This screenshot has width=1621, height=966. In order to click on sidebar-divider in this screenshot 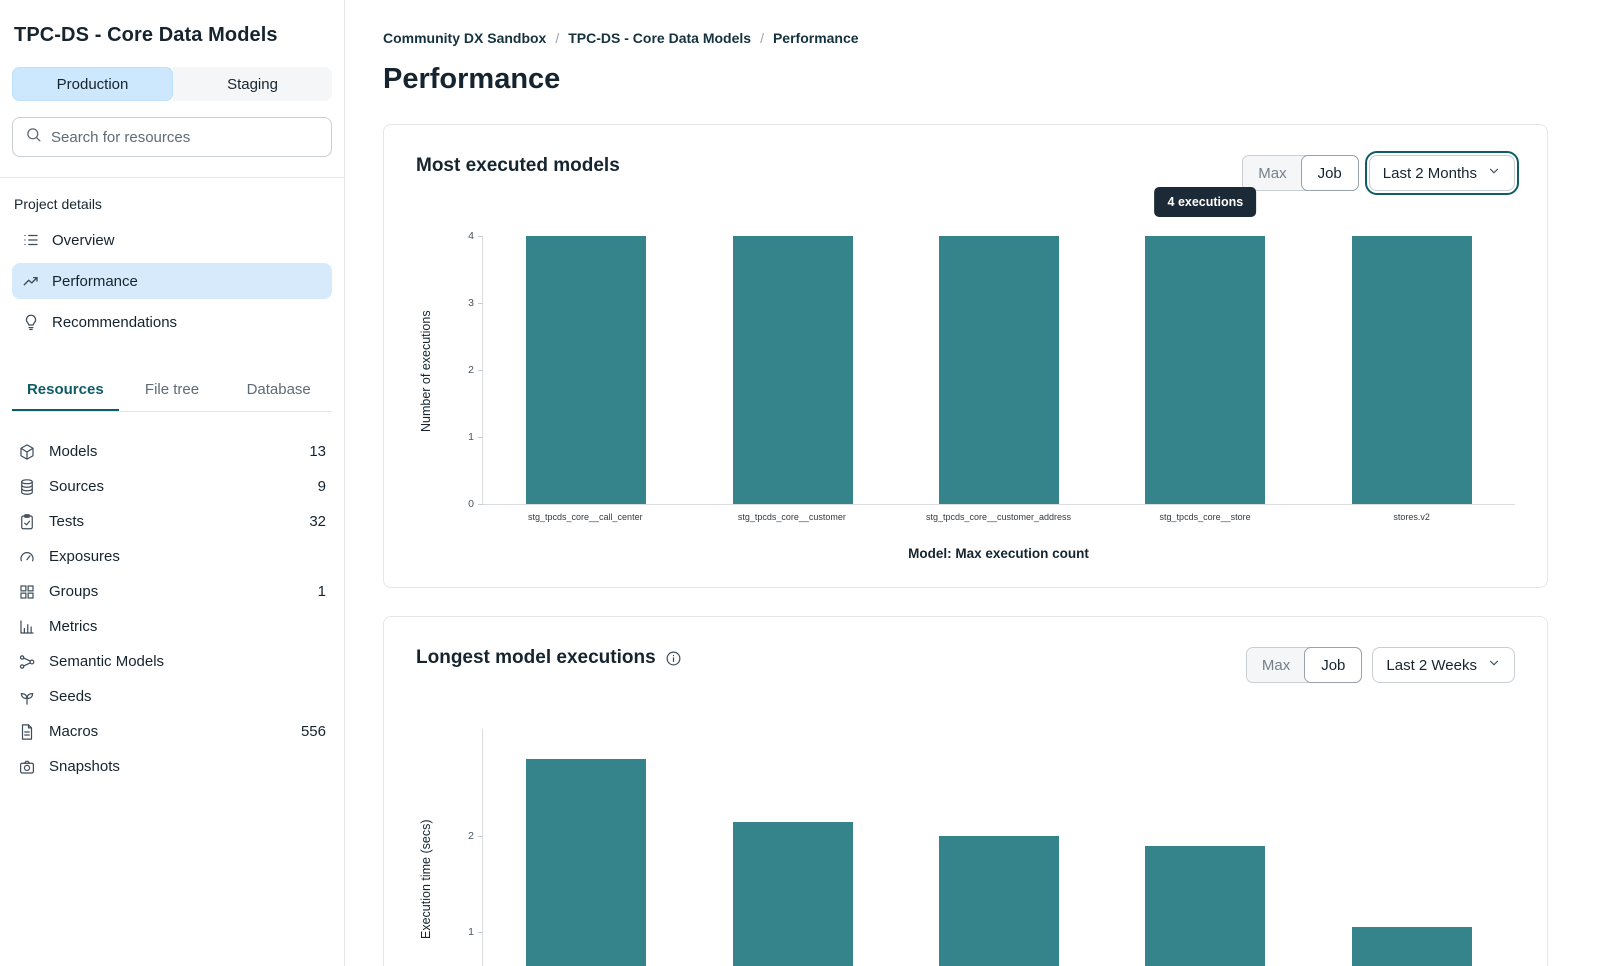, I will do `click(172, 177)`.